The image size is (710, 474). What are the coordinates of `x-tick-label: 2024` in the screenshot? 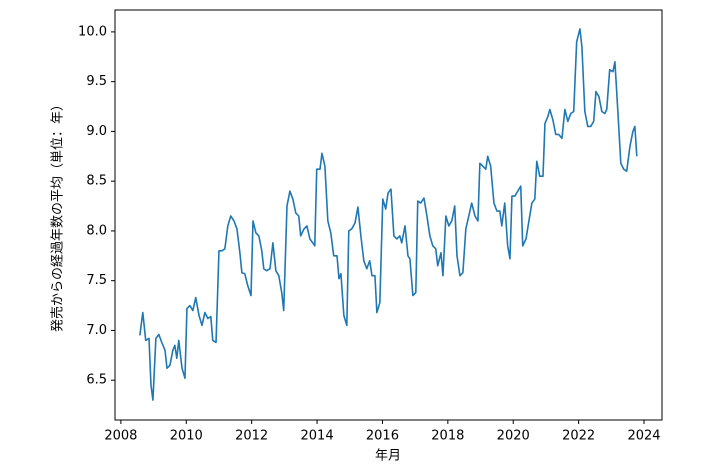 It's located at (643, 436).